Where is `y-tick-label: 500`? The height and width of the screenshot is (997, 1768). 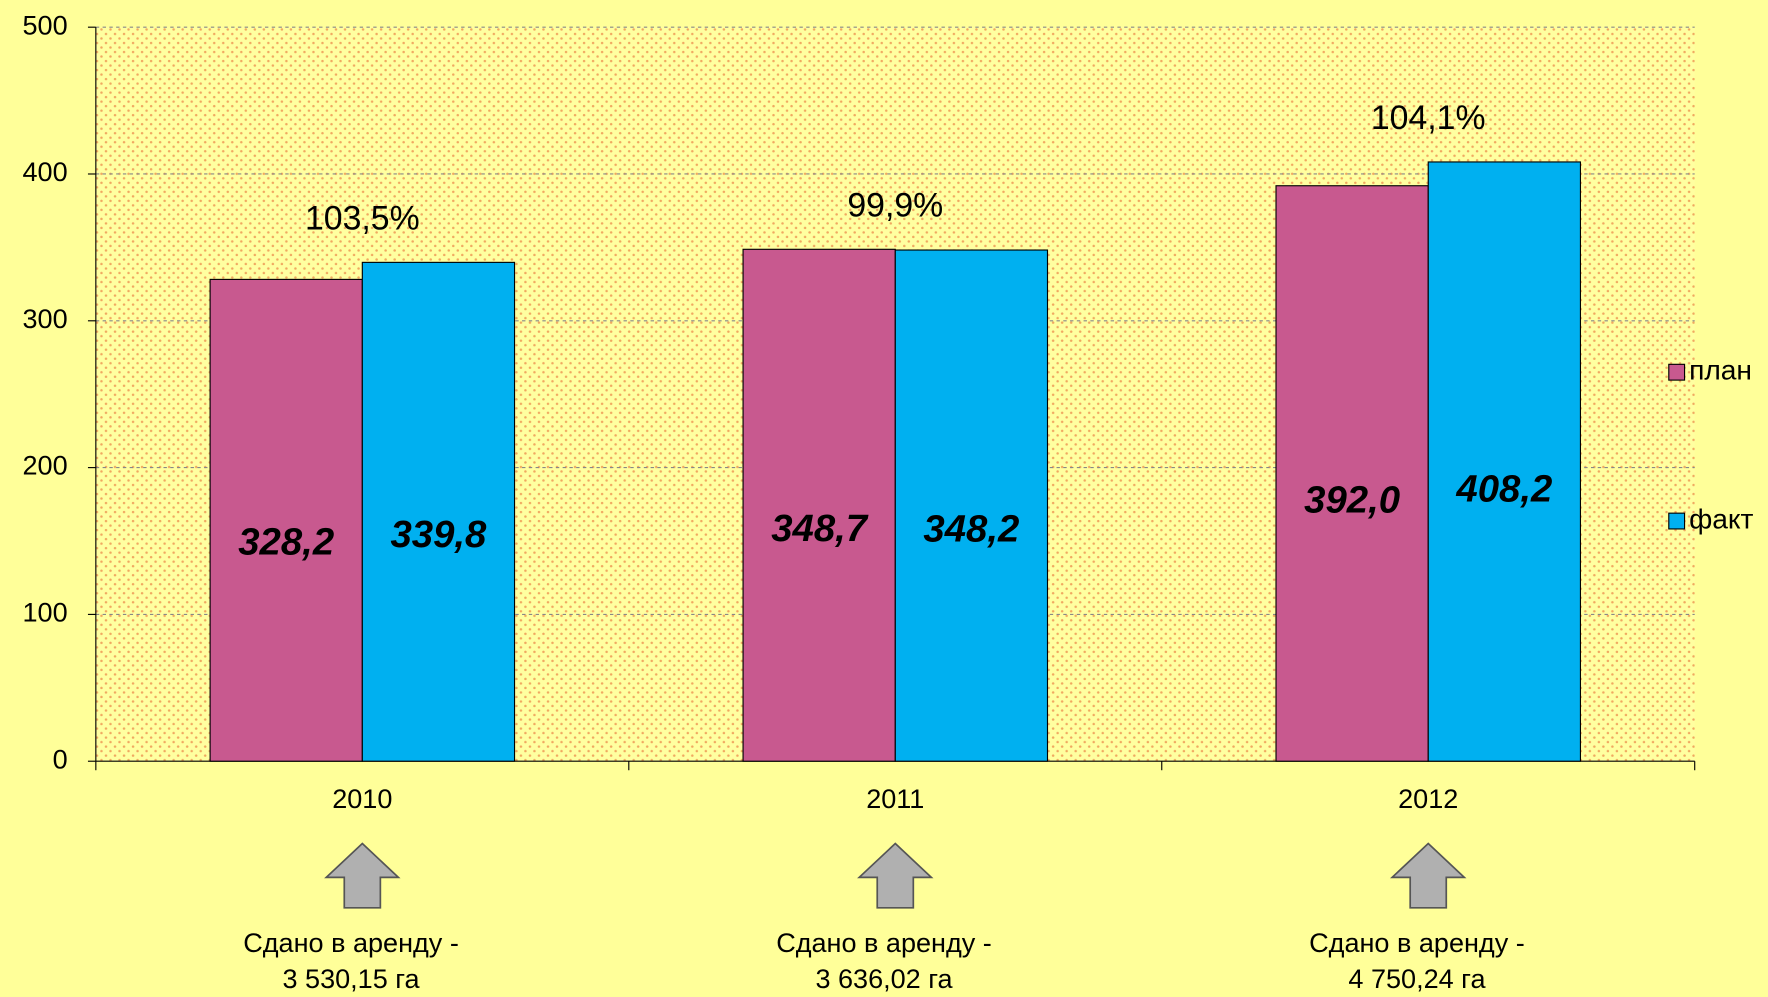
y-tick-label: 500 is located at coordinates (45, 25).